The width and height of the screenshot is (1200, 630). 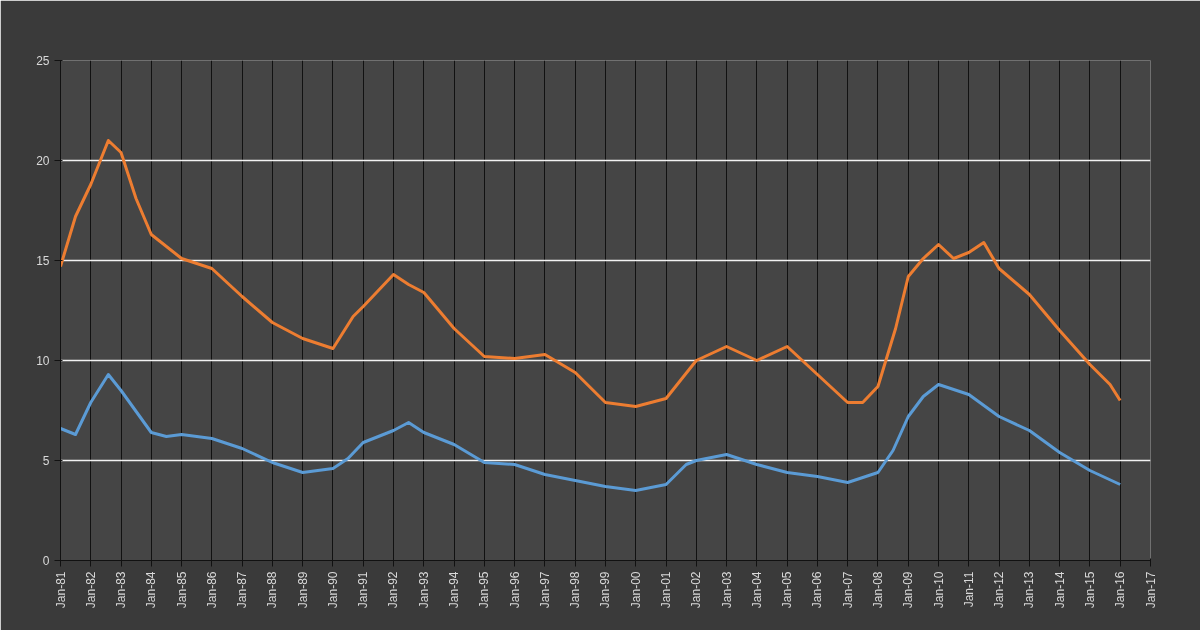 I want to click on x-tick-label: Jan-92, so click(x=393, y=590).